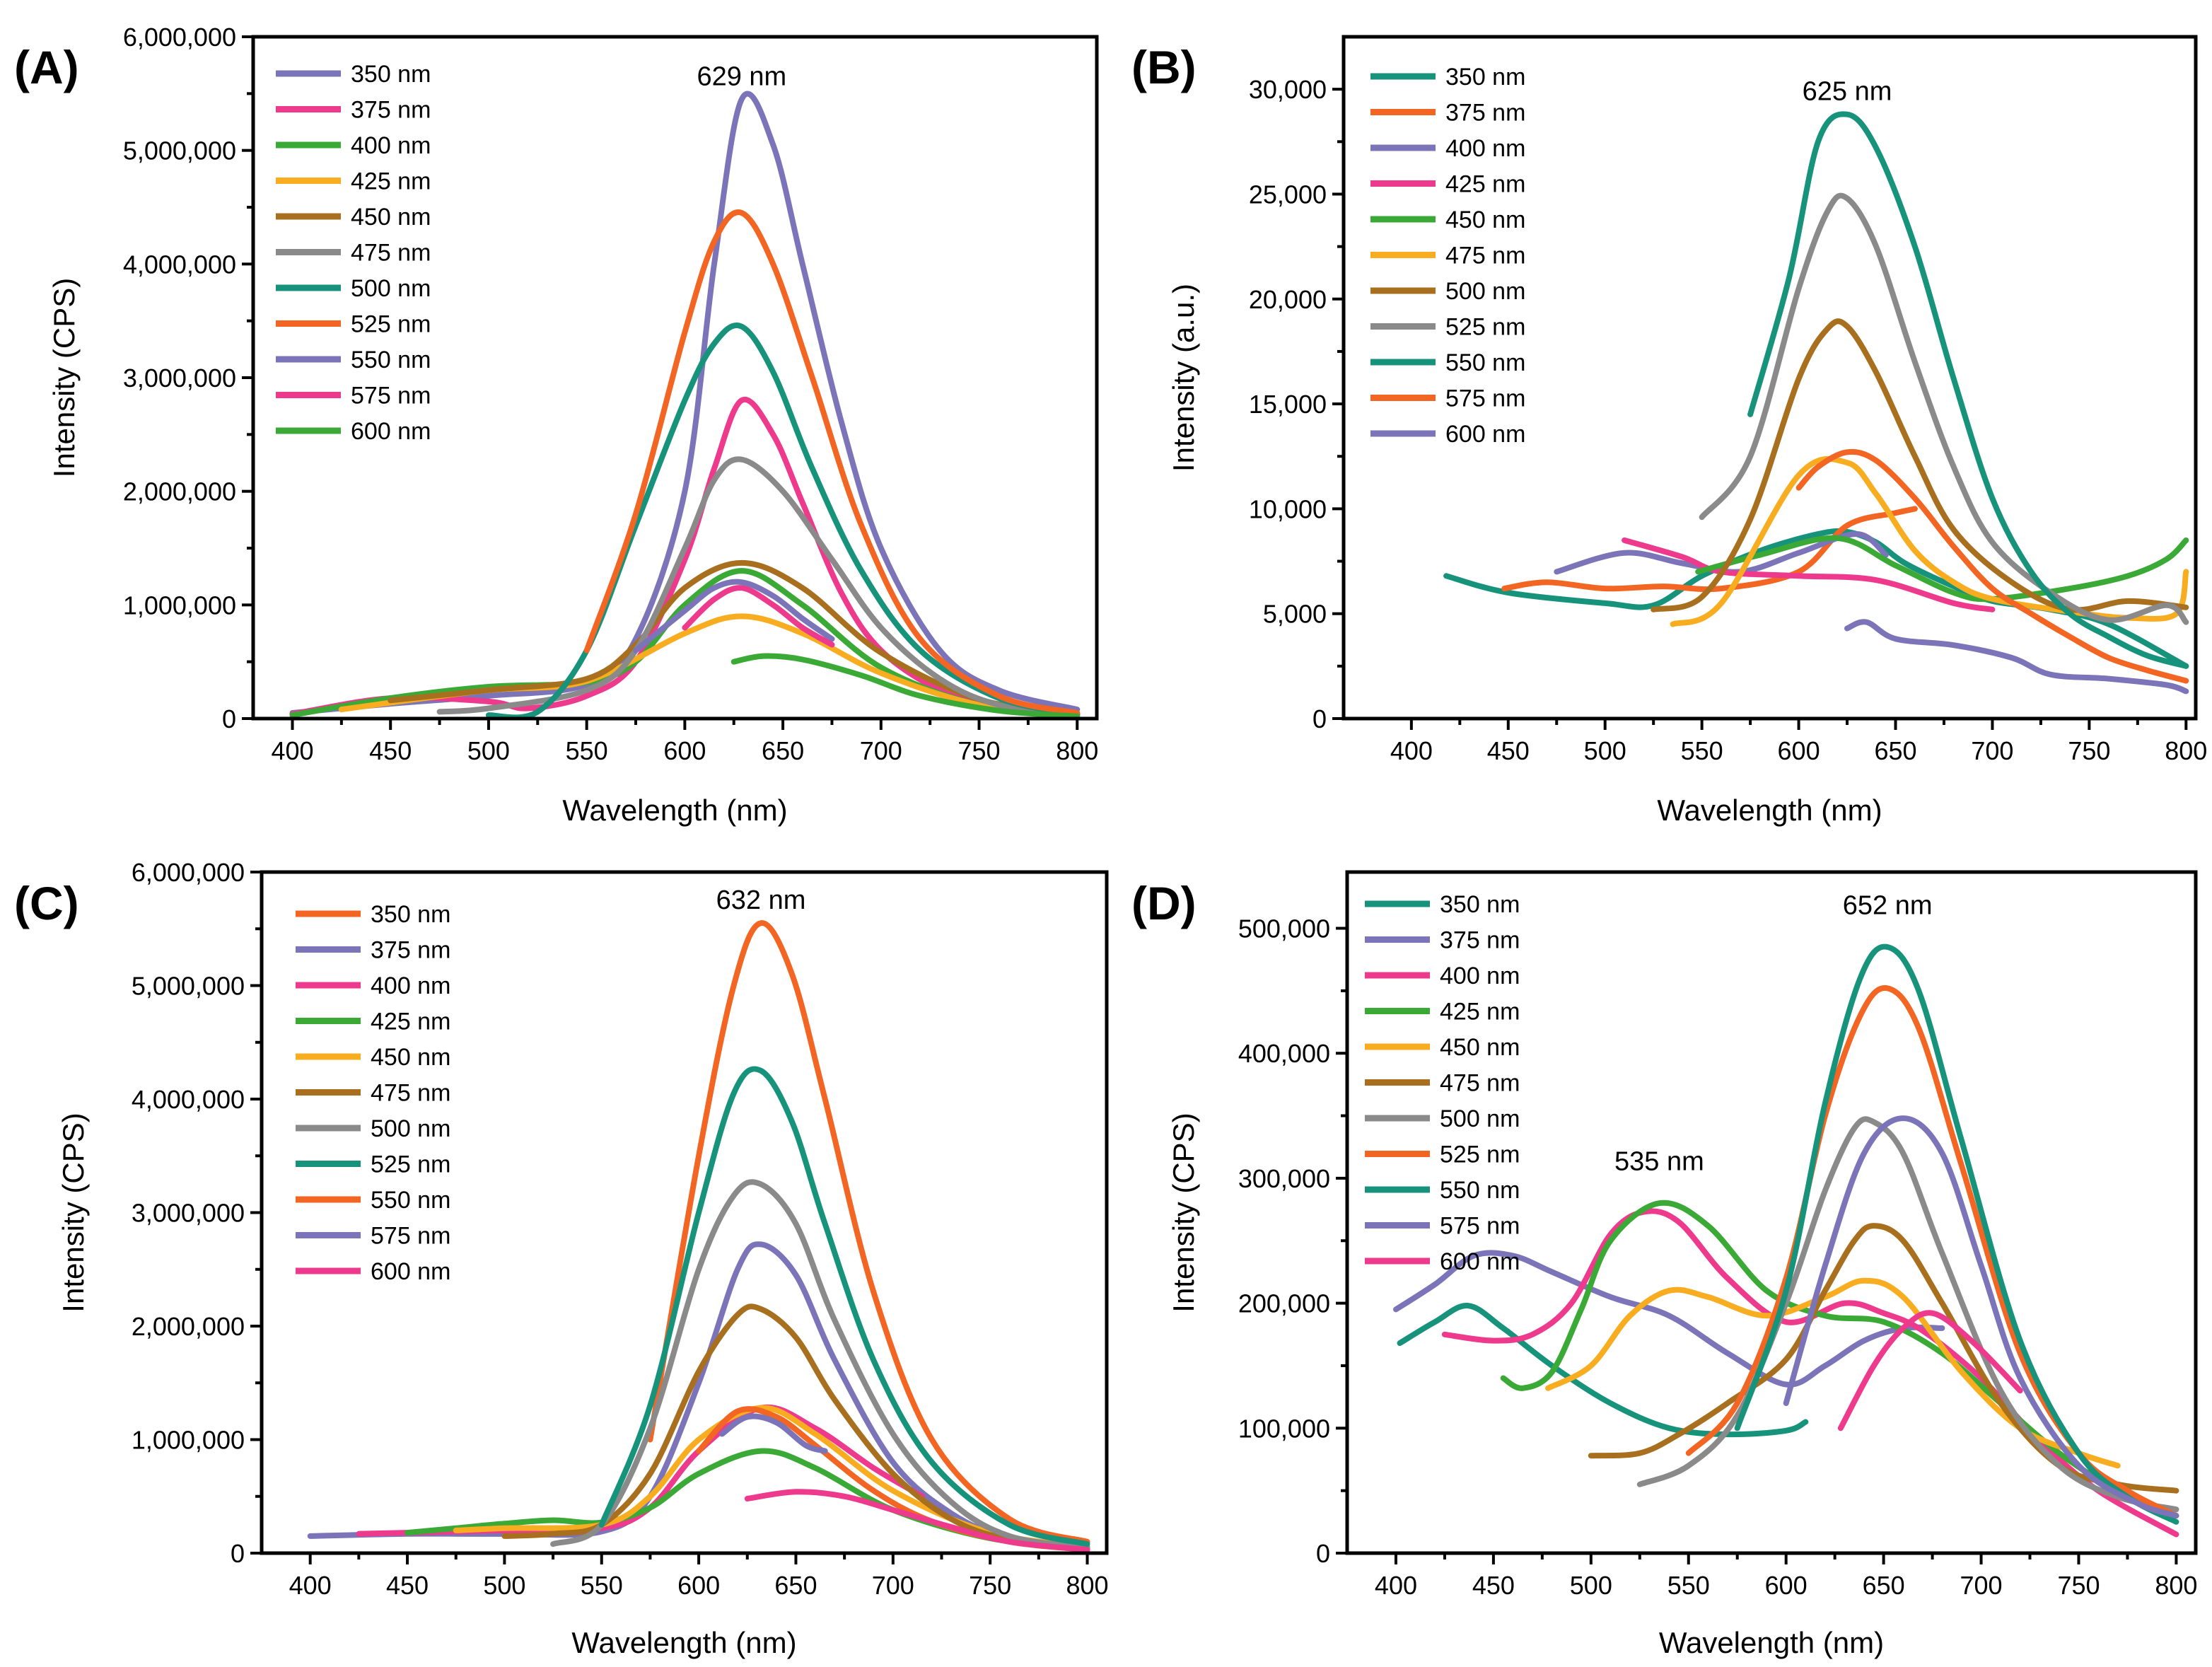 The image size is (2212, 1667). Describe the element at coordinates (1284, 1053) in the screenshot. I see `y-tick-label: 400,000` at that location.